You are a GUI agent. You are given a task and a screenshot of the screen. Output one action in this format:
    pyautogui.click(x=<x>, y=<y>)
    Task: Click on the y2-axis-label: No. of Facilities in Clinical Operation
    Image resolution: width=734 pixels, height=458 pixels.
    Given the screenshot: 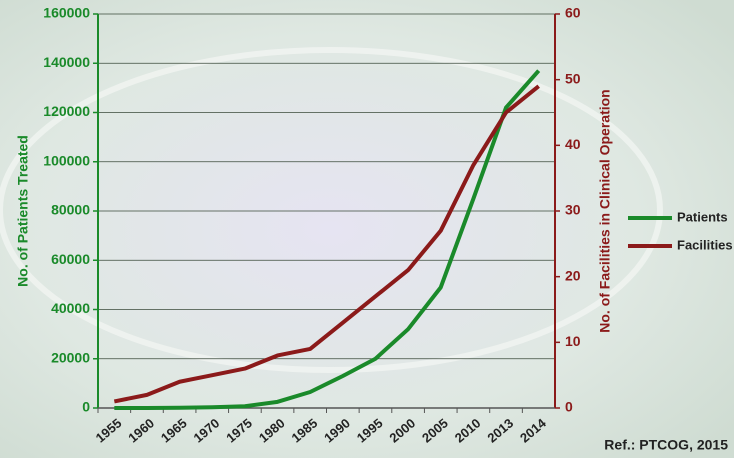 What is the action you would take?
    pyautogui.click(x=605, y=210)
    